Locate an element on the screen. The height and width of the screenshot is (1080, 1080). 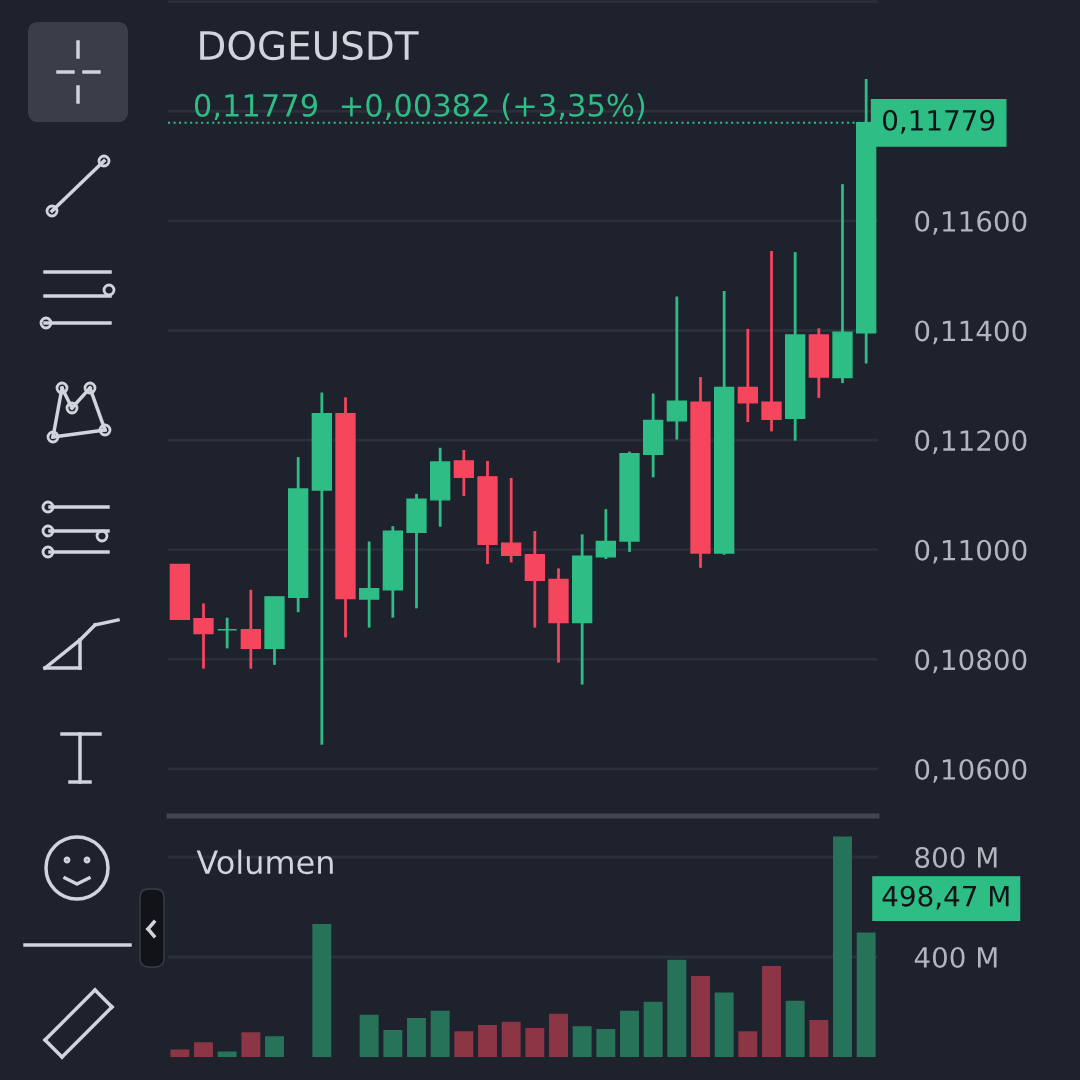
text: Volumen is located at coordinates (264, 862).